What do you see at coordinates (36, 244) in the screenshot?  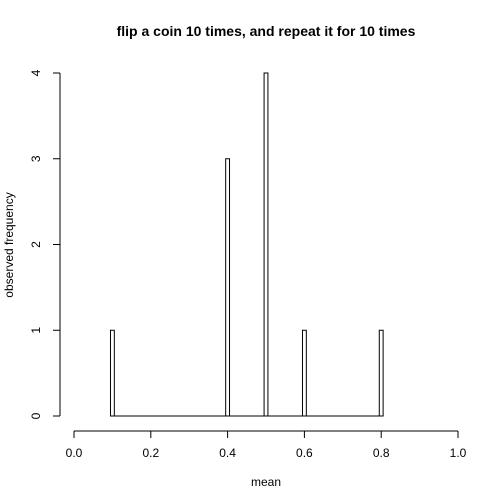 I see `y-tick-label: 2` at bounding box center [36, 244].